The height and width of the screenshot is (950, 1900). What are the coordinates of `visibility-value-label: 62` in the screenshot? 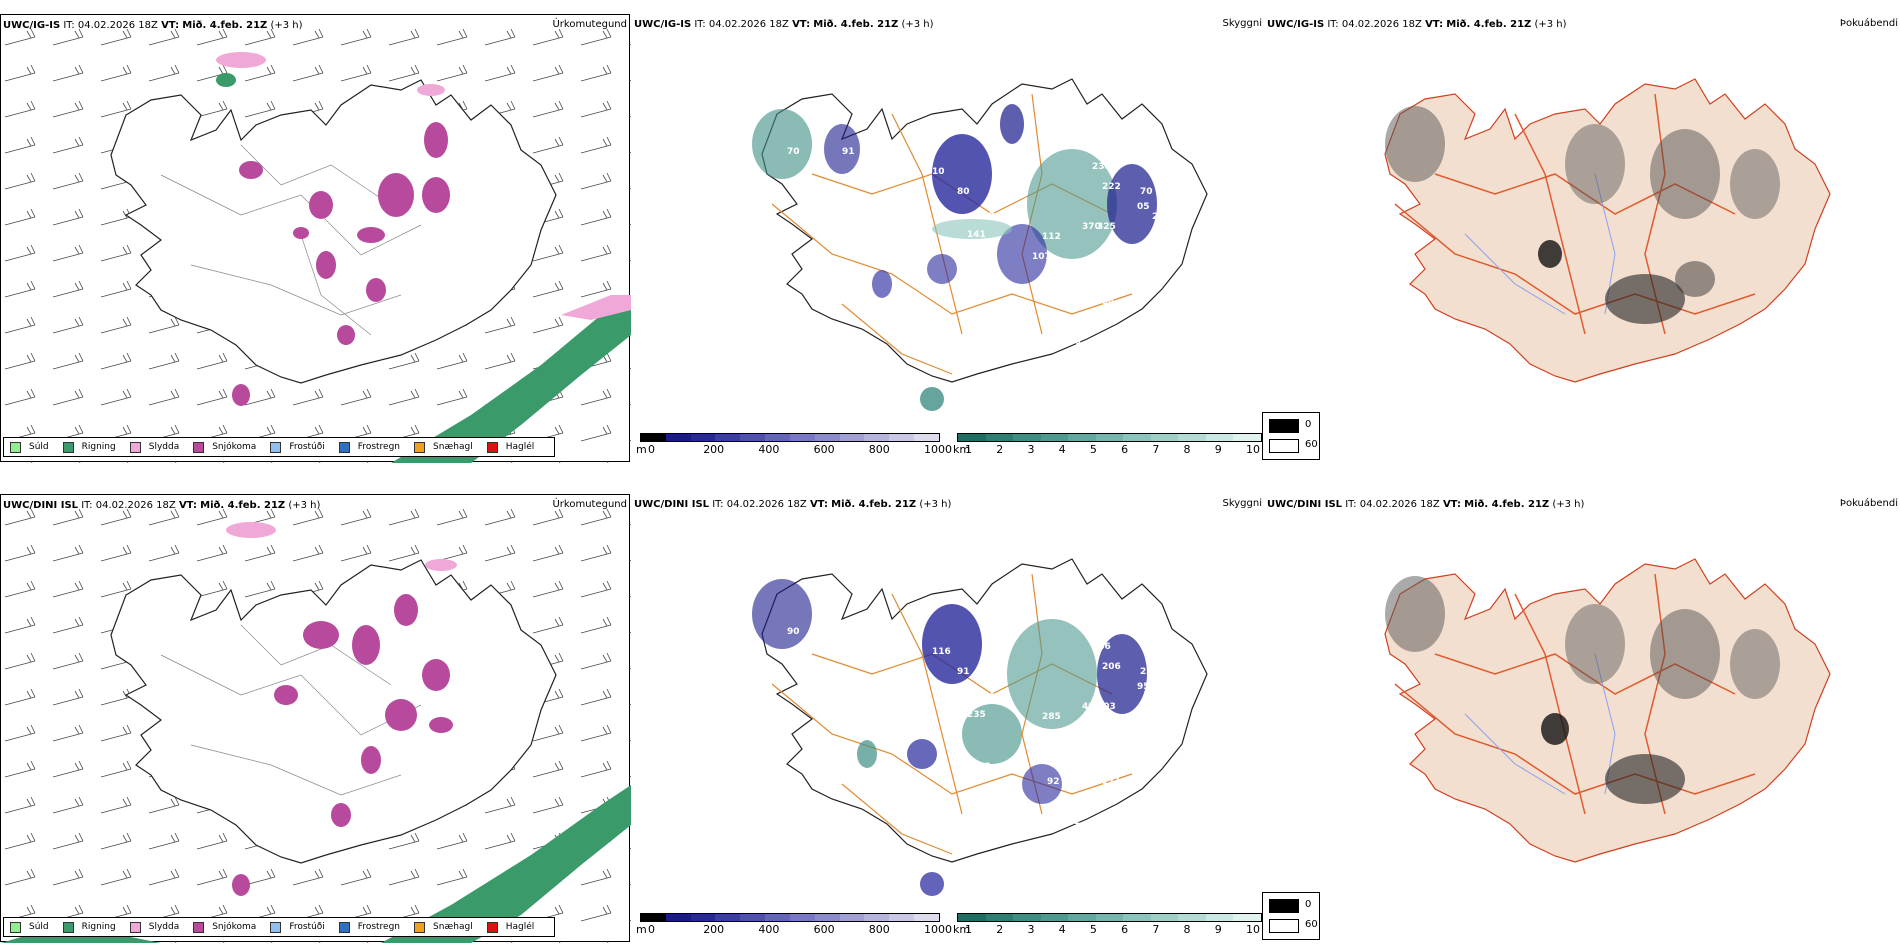 It's located at (978, 287).